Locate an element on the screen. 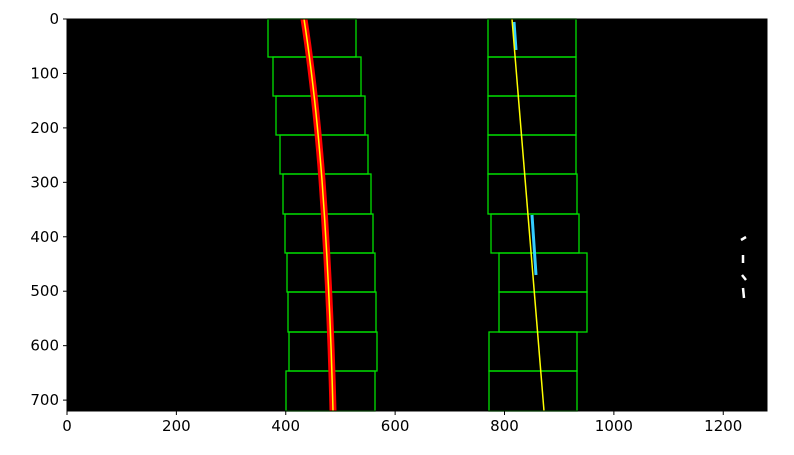 Image resolution: width=794 pixels, height=455 pixels. y-tick-label: 400 is located at coordinates (44, 237).